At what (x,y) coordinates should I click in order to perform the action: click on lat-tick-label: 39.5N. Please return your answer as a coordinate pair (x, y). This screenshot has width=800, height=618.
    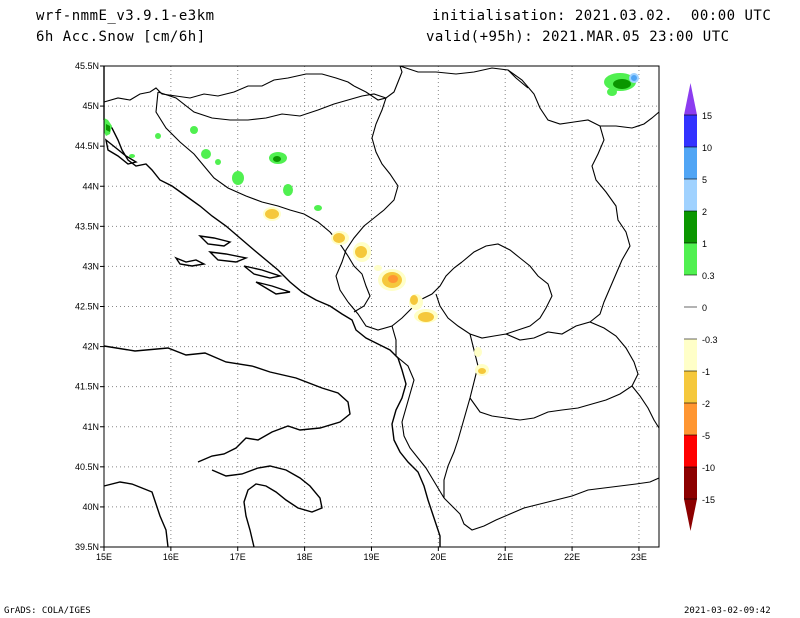
    Looking at the image, I should click on (87, 547).